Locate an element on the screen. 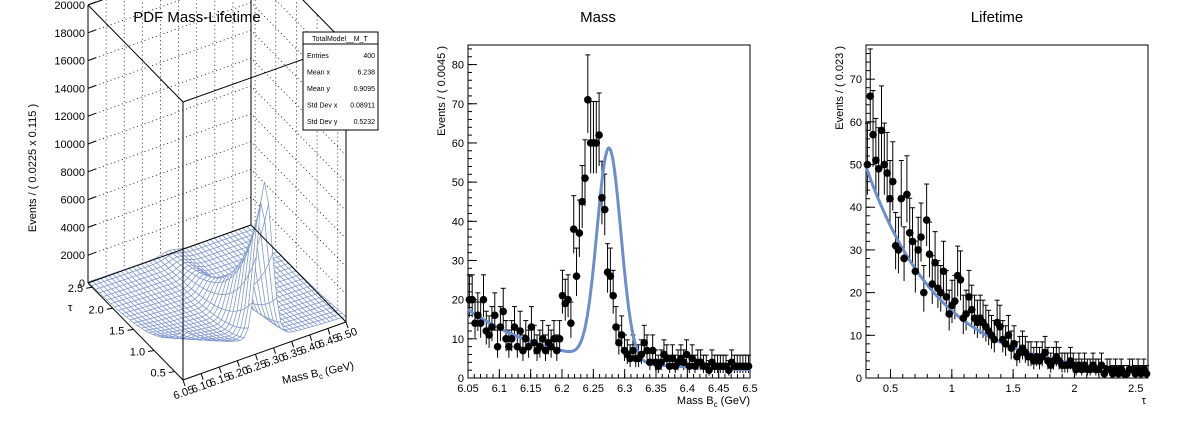 The width and height of the screenshot is (1198, 425). stats-box-title: TotalModel__M_T is located at coordinates (340, 39).